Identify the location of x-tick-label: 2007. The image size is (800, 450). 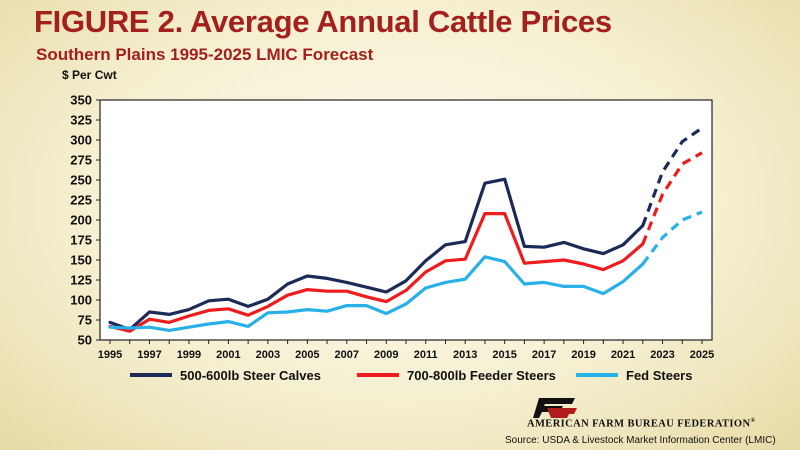
(347, 355).